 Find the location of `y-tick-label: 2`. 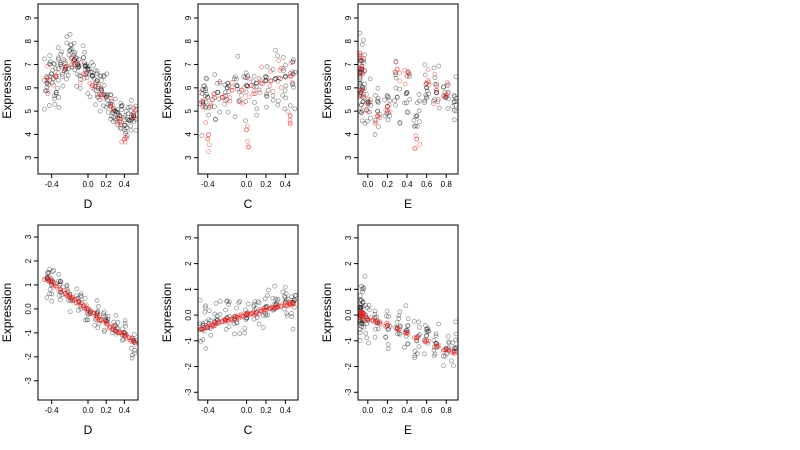

y-tick-label: 2 is located at coordinates (188, 263).